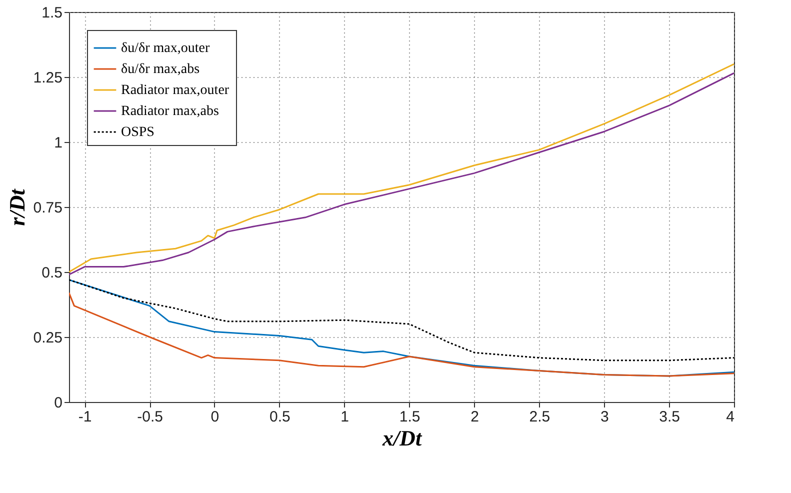 Image resolution: width=791 pixels, height=493 pixels. What do you see at coordinates (47, 78) in the screenshot?
I see `y-tick-label: 1.25` at bounding box center [47, 78].